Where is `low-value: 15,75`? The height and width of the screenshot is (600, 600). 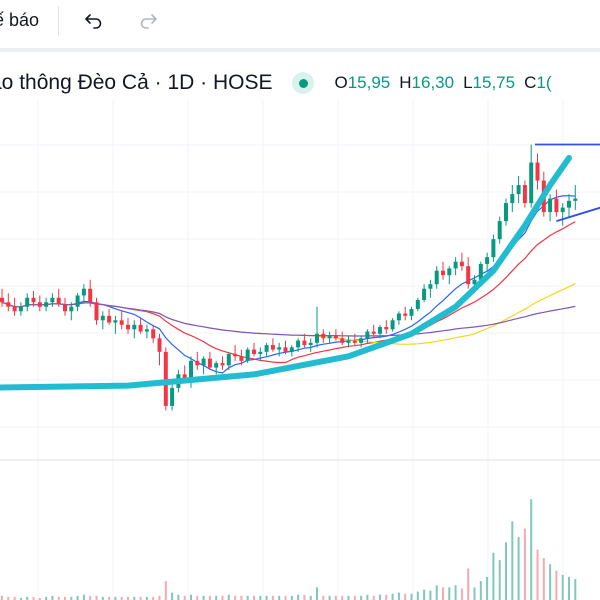 low-value: 15,75 is located at coordinates (494, 82).